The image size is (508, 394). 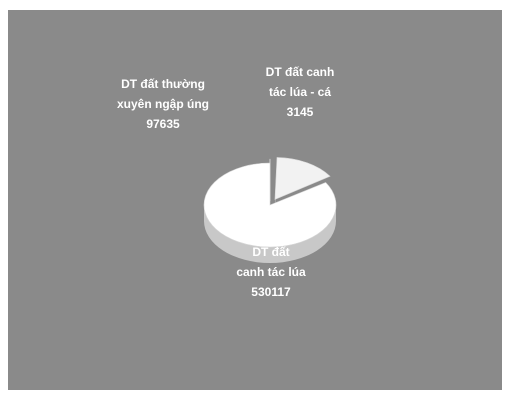 I want to click on pie-label-1: DT đất thường xuyên ngập úng 97635, so click(x=163, y=104).